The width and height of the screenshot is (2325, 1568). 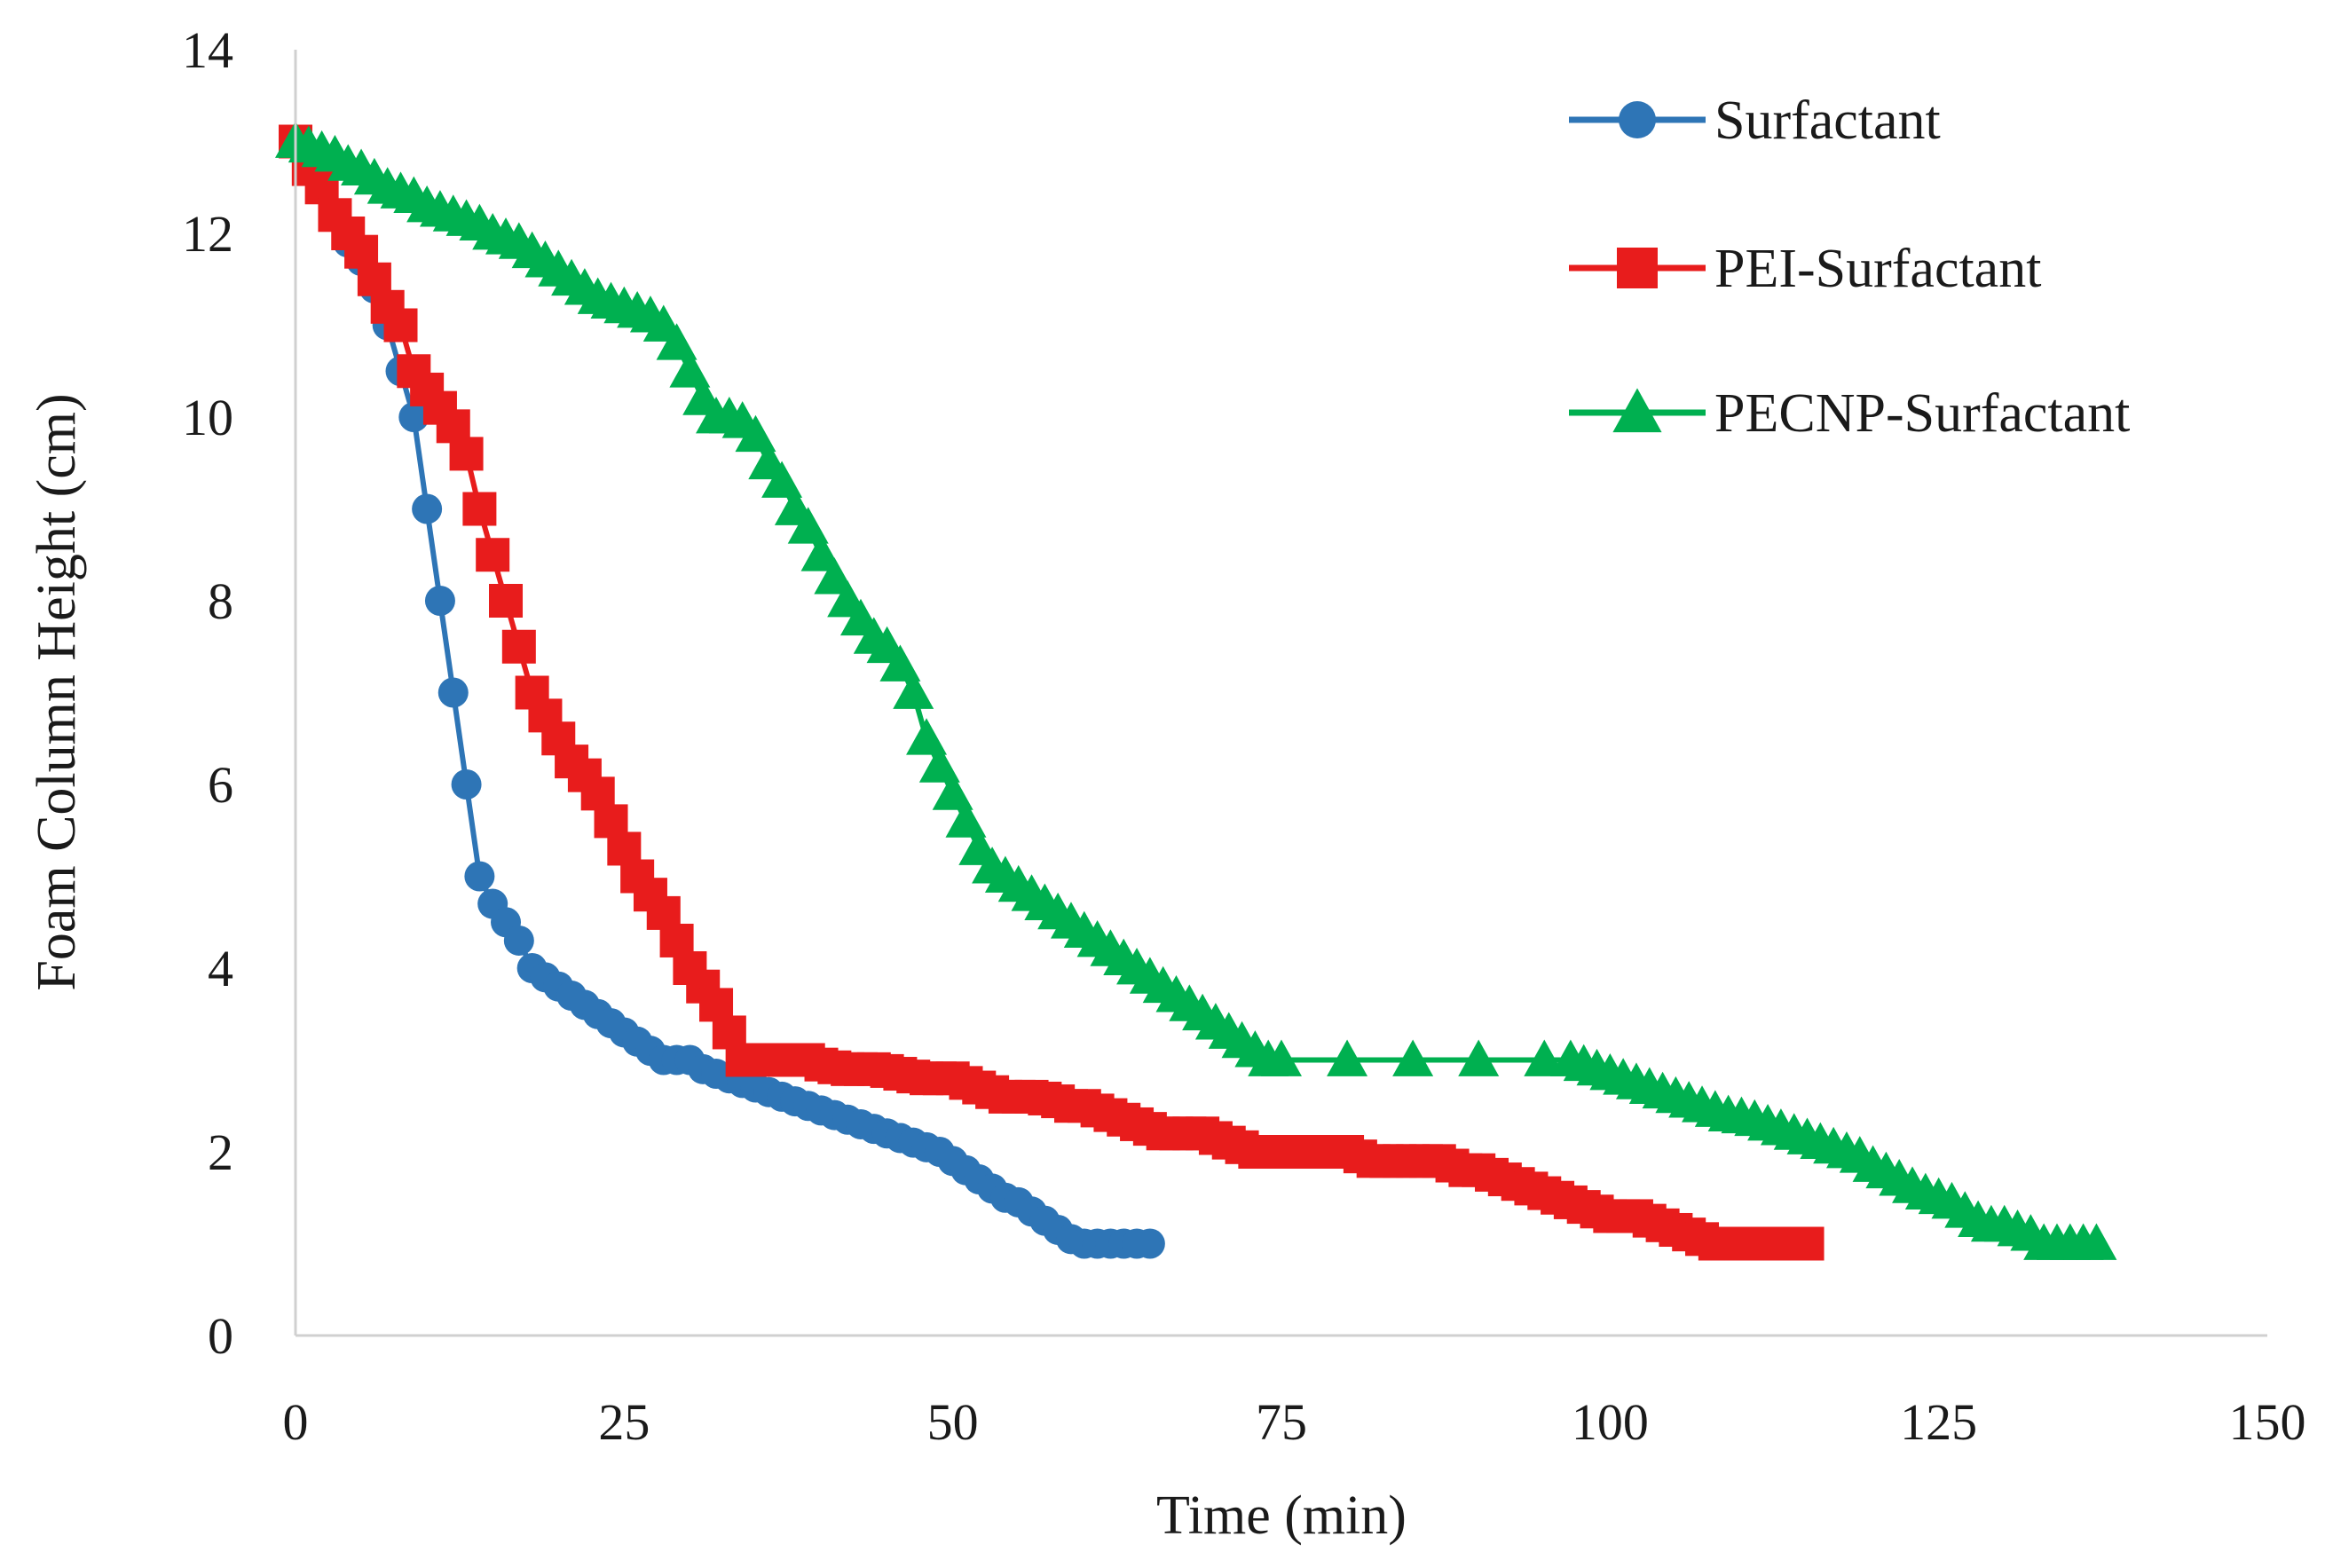 What do you see at coordinates (1938, 1422) in the screenshot?
I see `x-tick-label: 125` at bounding box center [1938, 1422].